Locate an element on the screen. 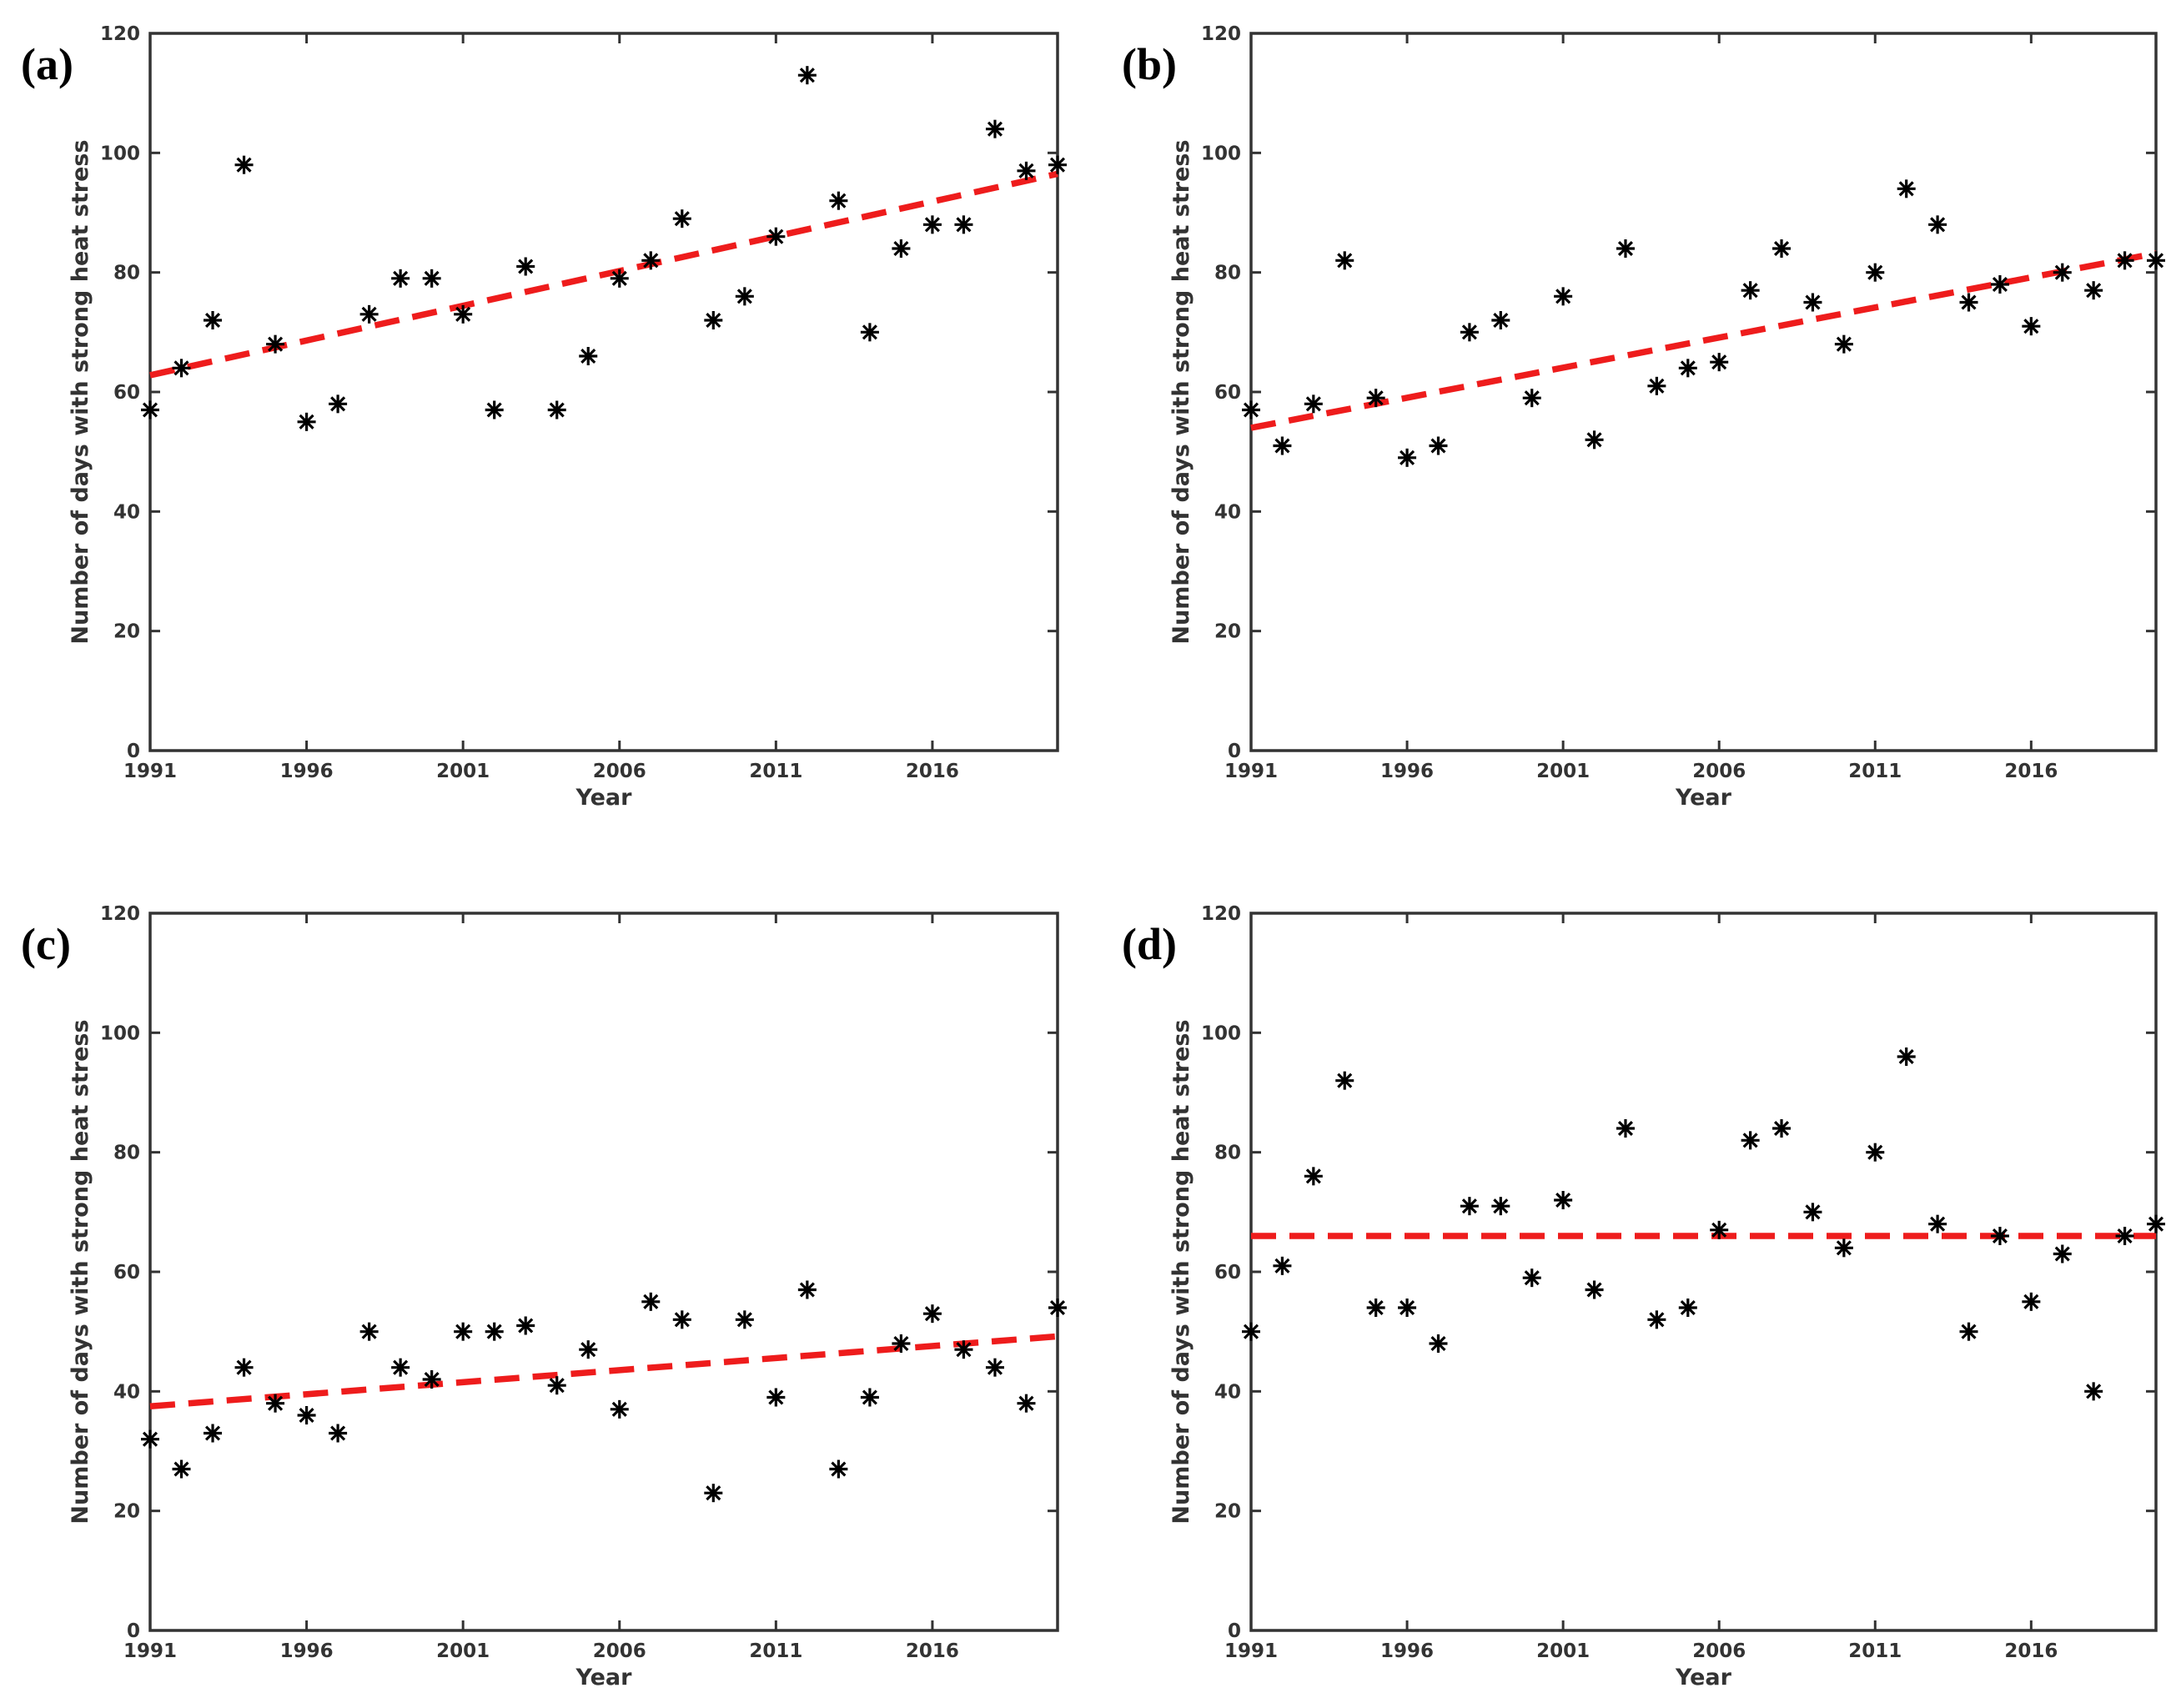 Image resolution: width=2171 pixels, height=1708 pixels. x-tick-label-d: 2006 is located at coordinates (1719, 1651).